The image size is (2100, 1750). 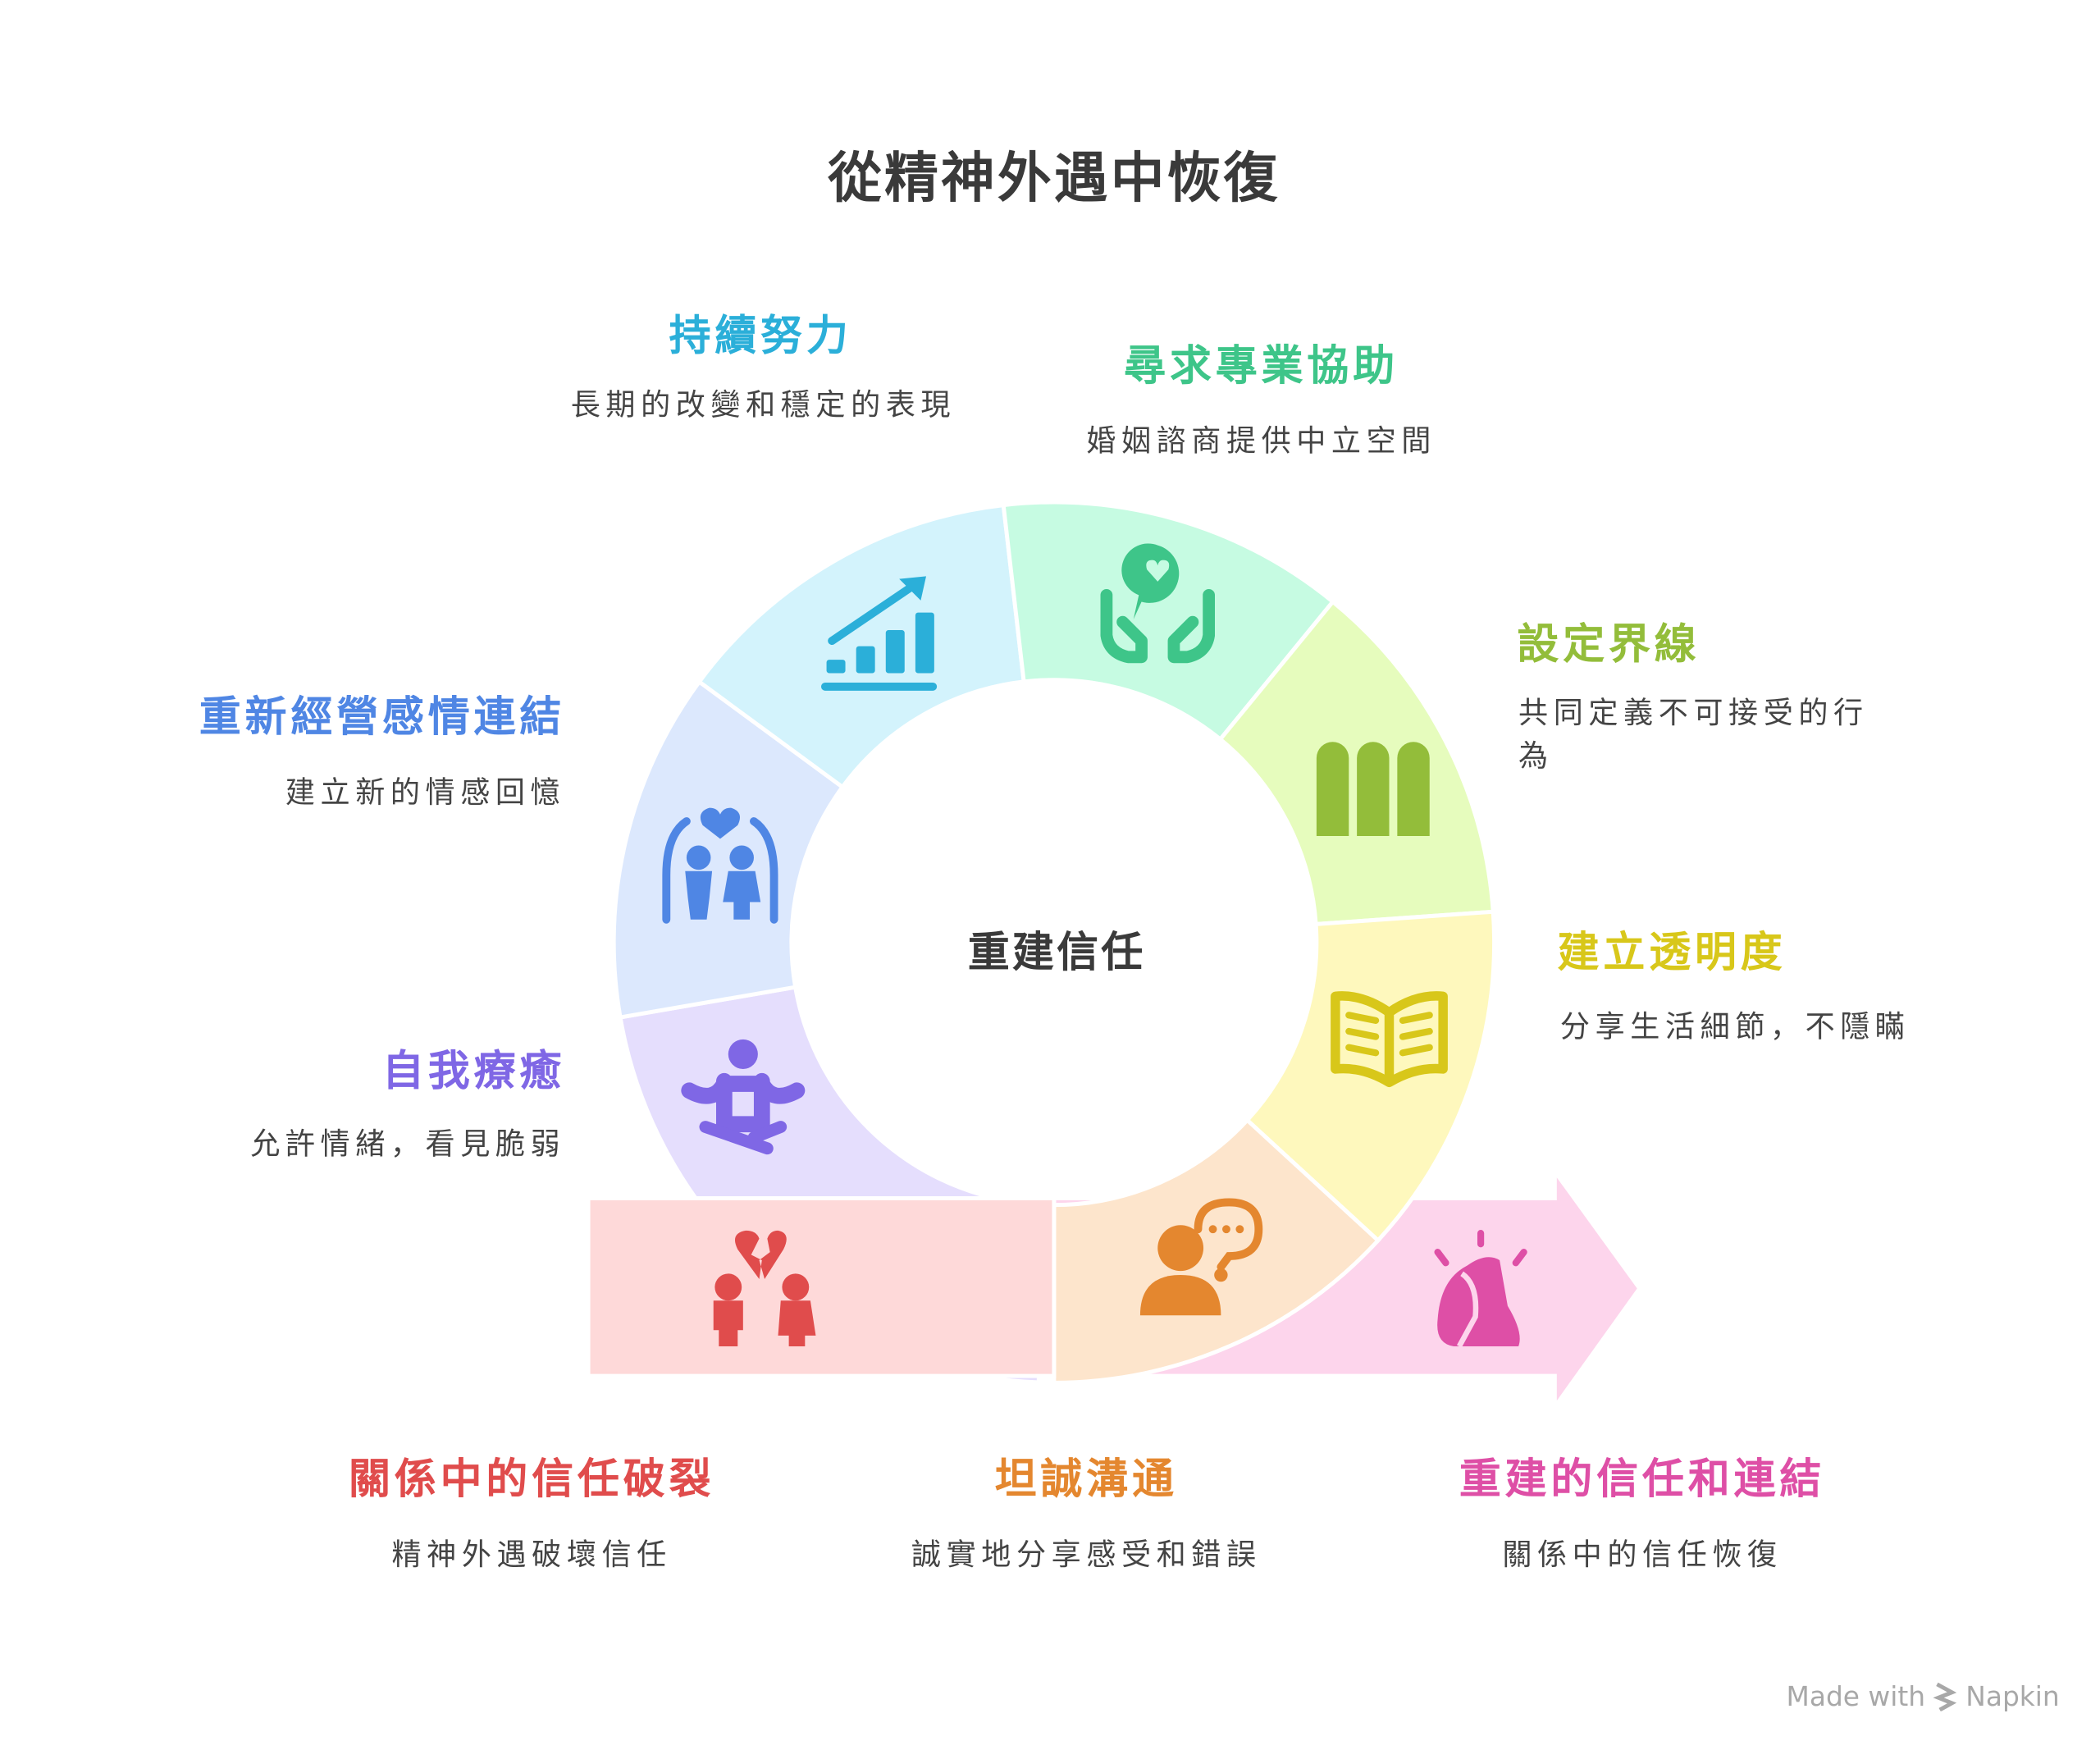 I want to click on step-desc-sustained-effort: 長期的改變和穩定的表現, so click(x=763, y=406).